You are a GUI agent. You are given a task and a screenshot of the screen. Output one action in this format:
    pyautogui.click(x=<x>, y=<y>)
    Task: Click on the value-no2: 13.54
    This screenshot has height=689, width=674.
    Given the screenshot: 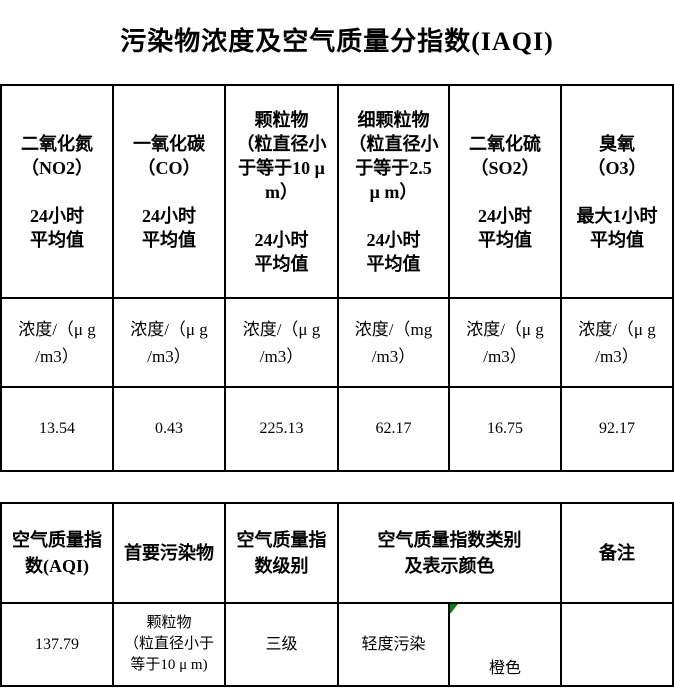 What is the action you would take?
    pyautogui.click(x=57, y=429)
    